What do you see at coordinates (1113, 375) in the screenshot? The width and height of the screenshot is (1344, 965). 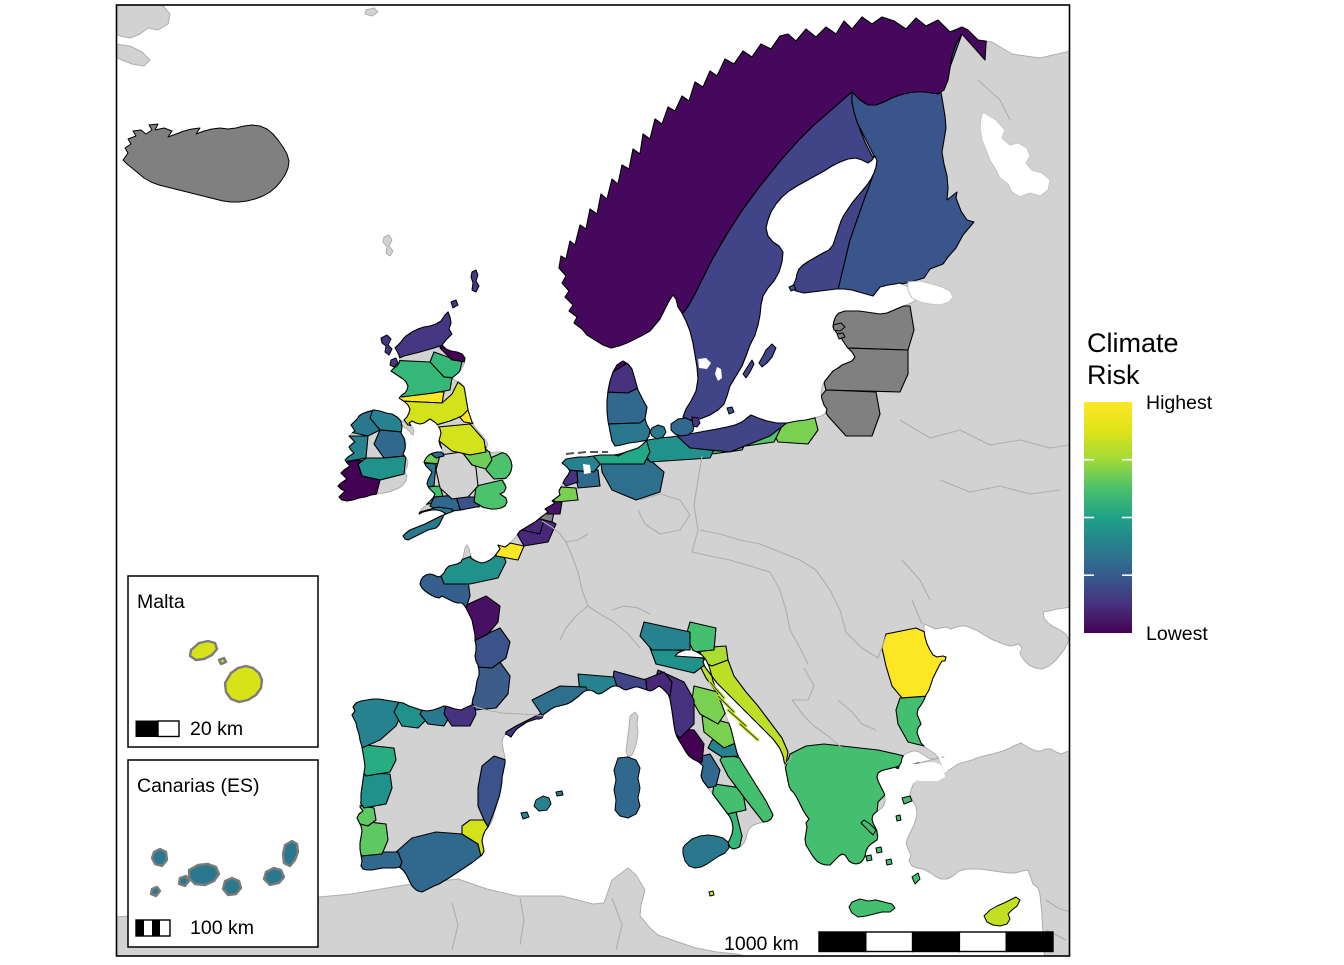 I see `svg-text: Risk` at bounding box center [1113, 375].